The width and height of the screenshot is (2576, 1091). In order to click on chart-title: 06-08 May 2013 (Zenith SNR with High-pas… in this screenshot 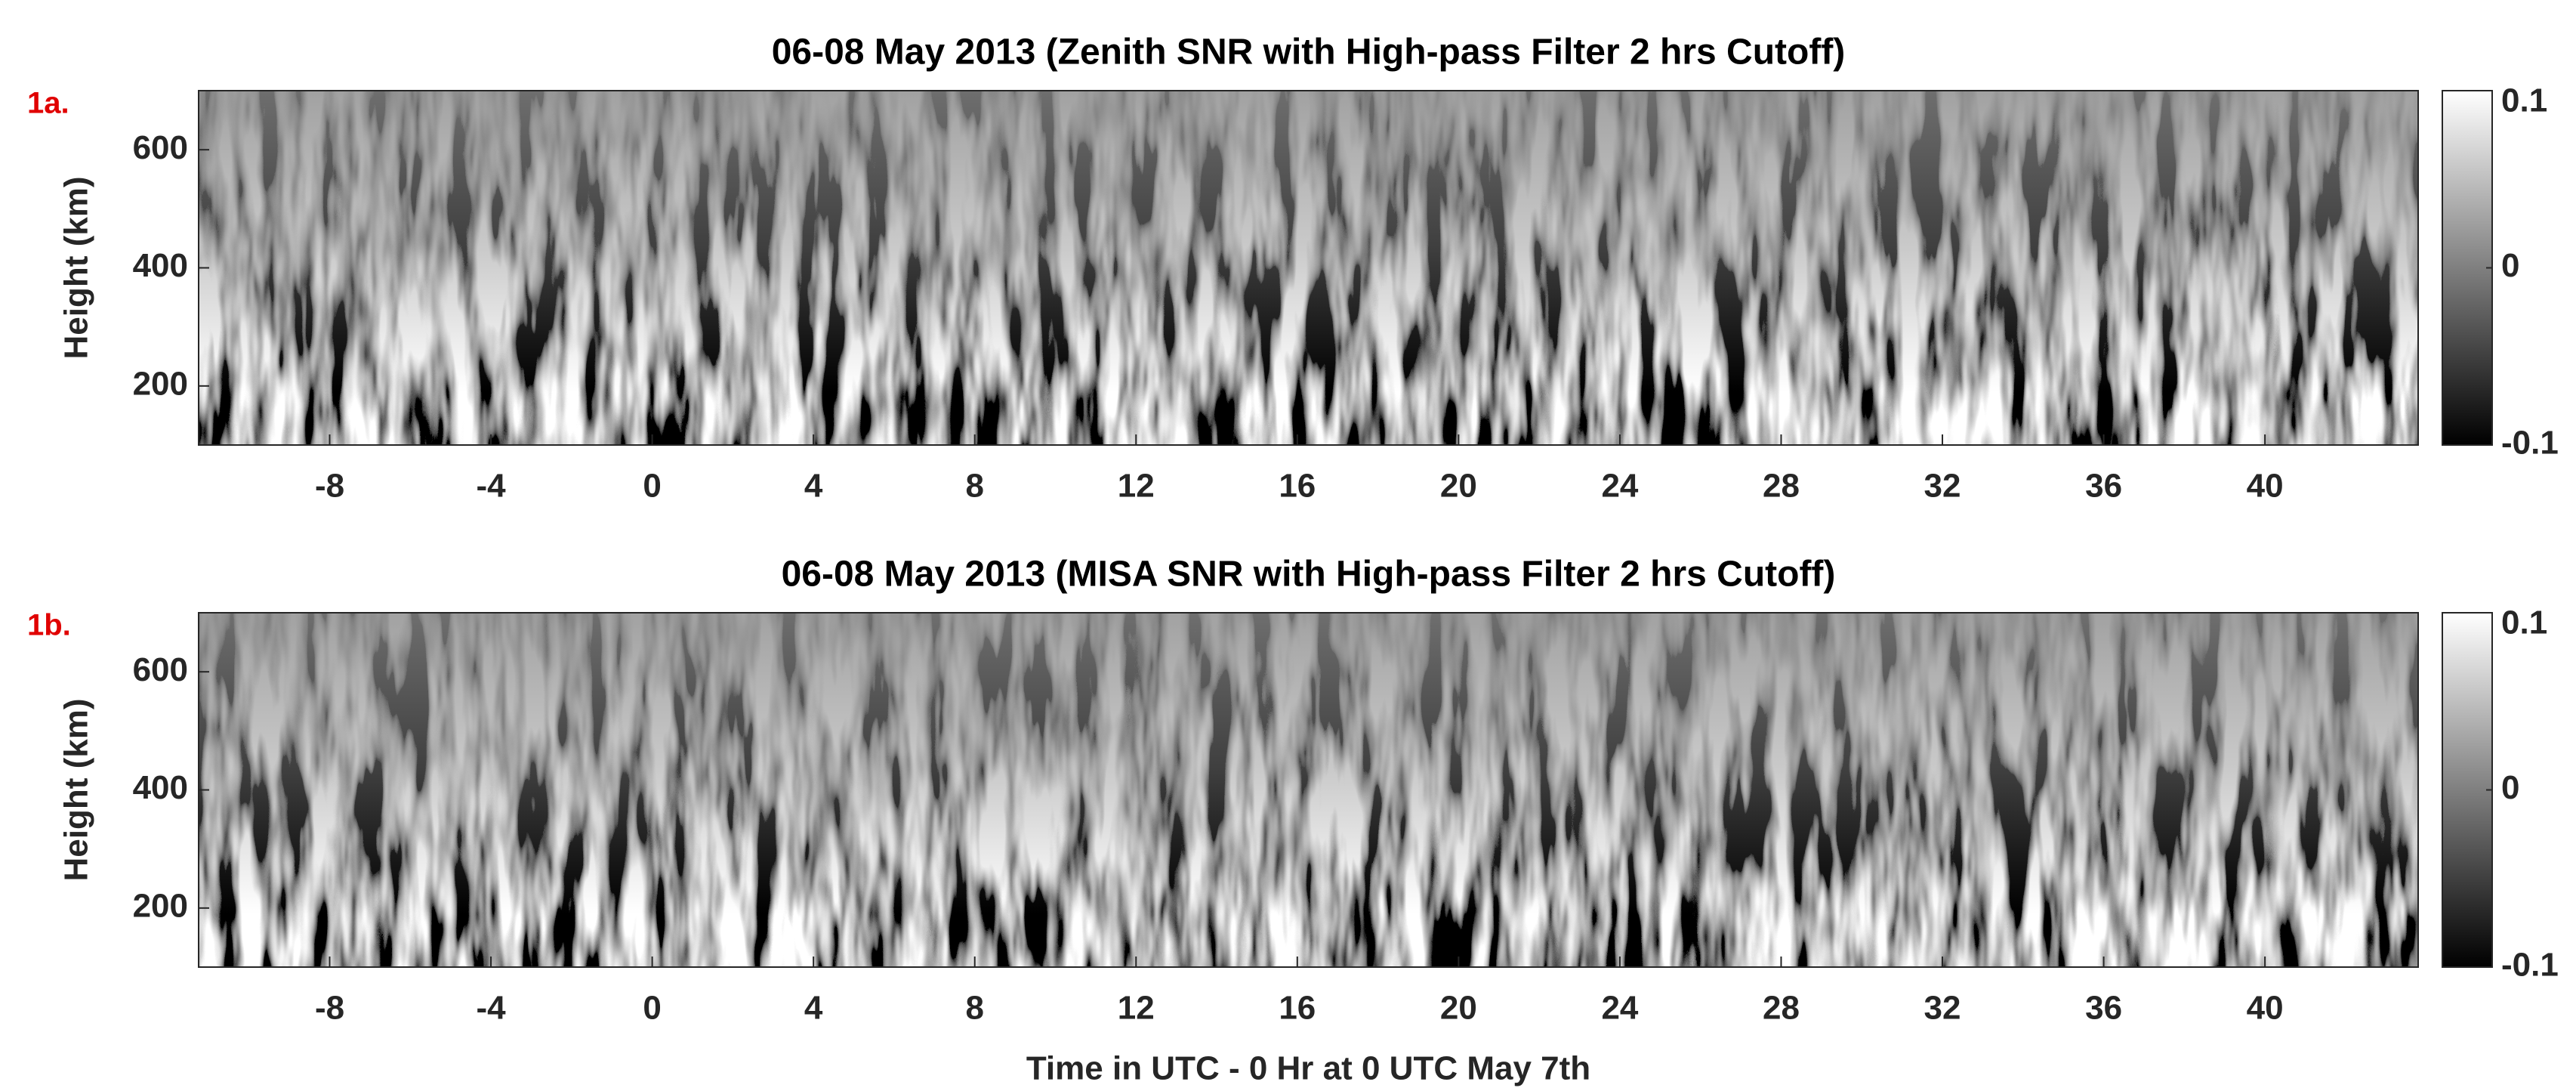, I will do `click(1309, 52)`.